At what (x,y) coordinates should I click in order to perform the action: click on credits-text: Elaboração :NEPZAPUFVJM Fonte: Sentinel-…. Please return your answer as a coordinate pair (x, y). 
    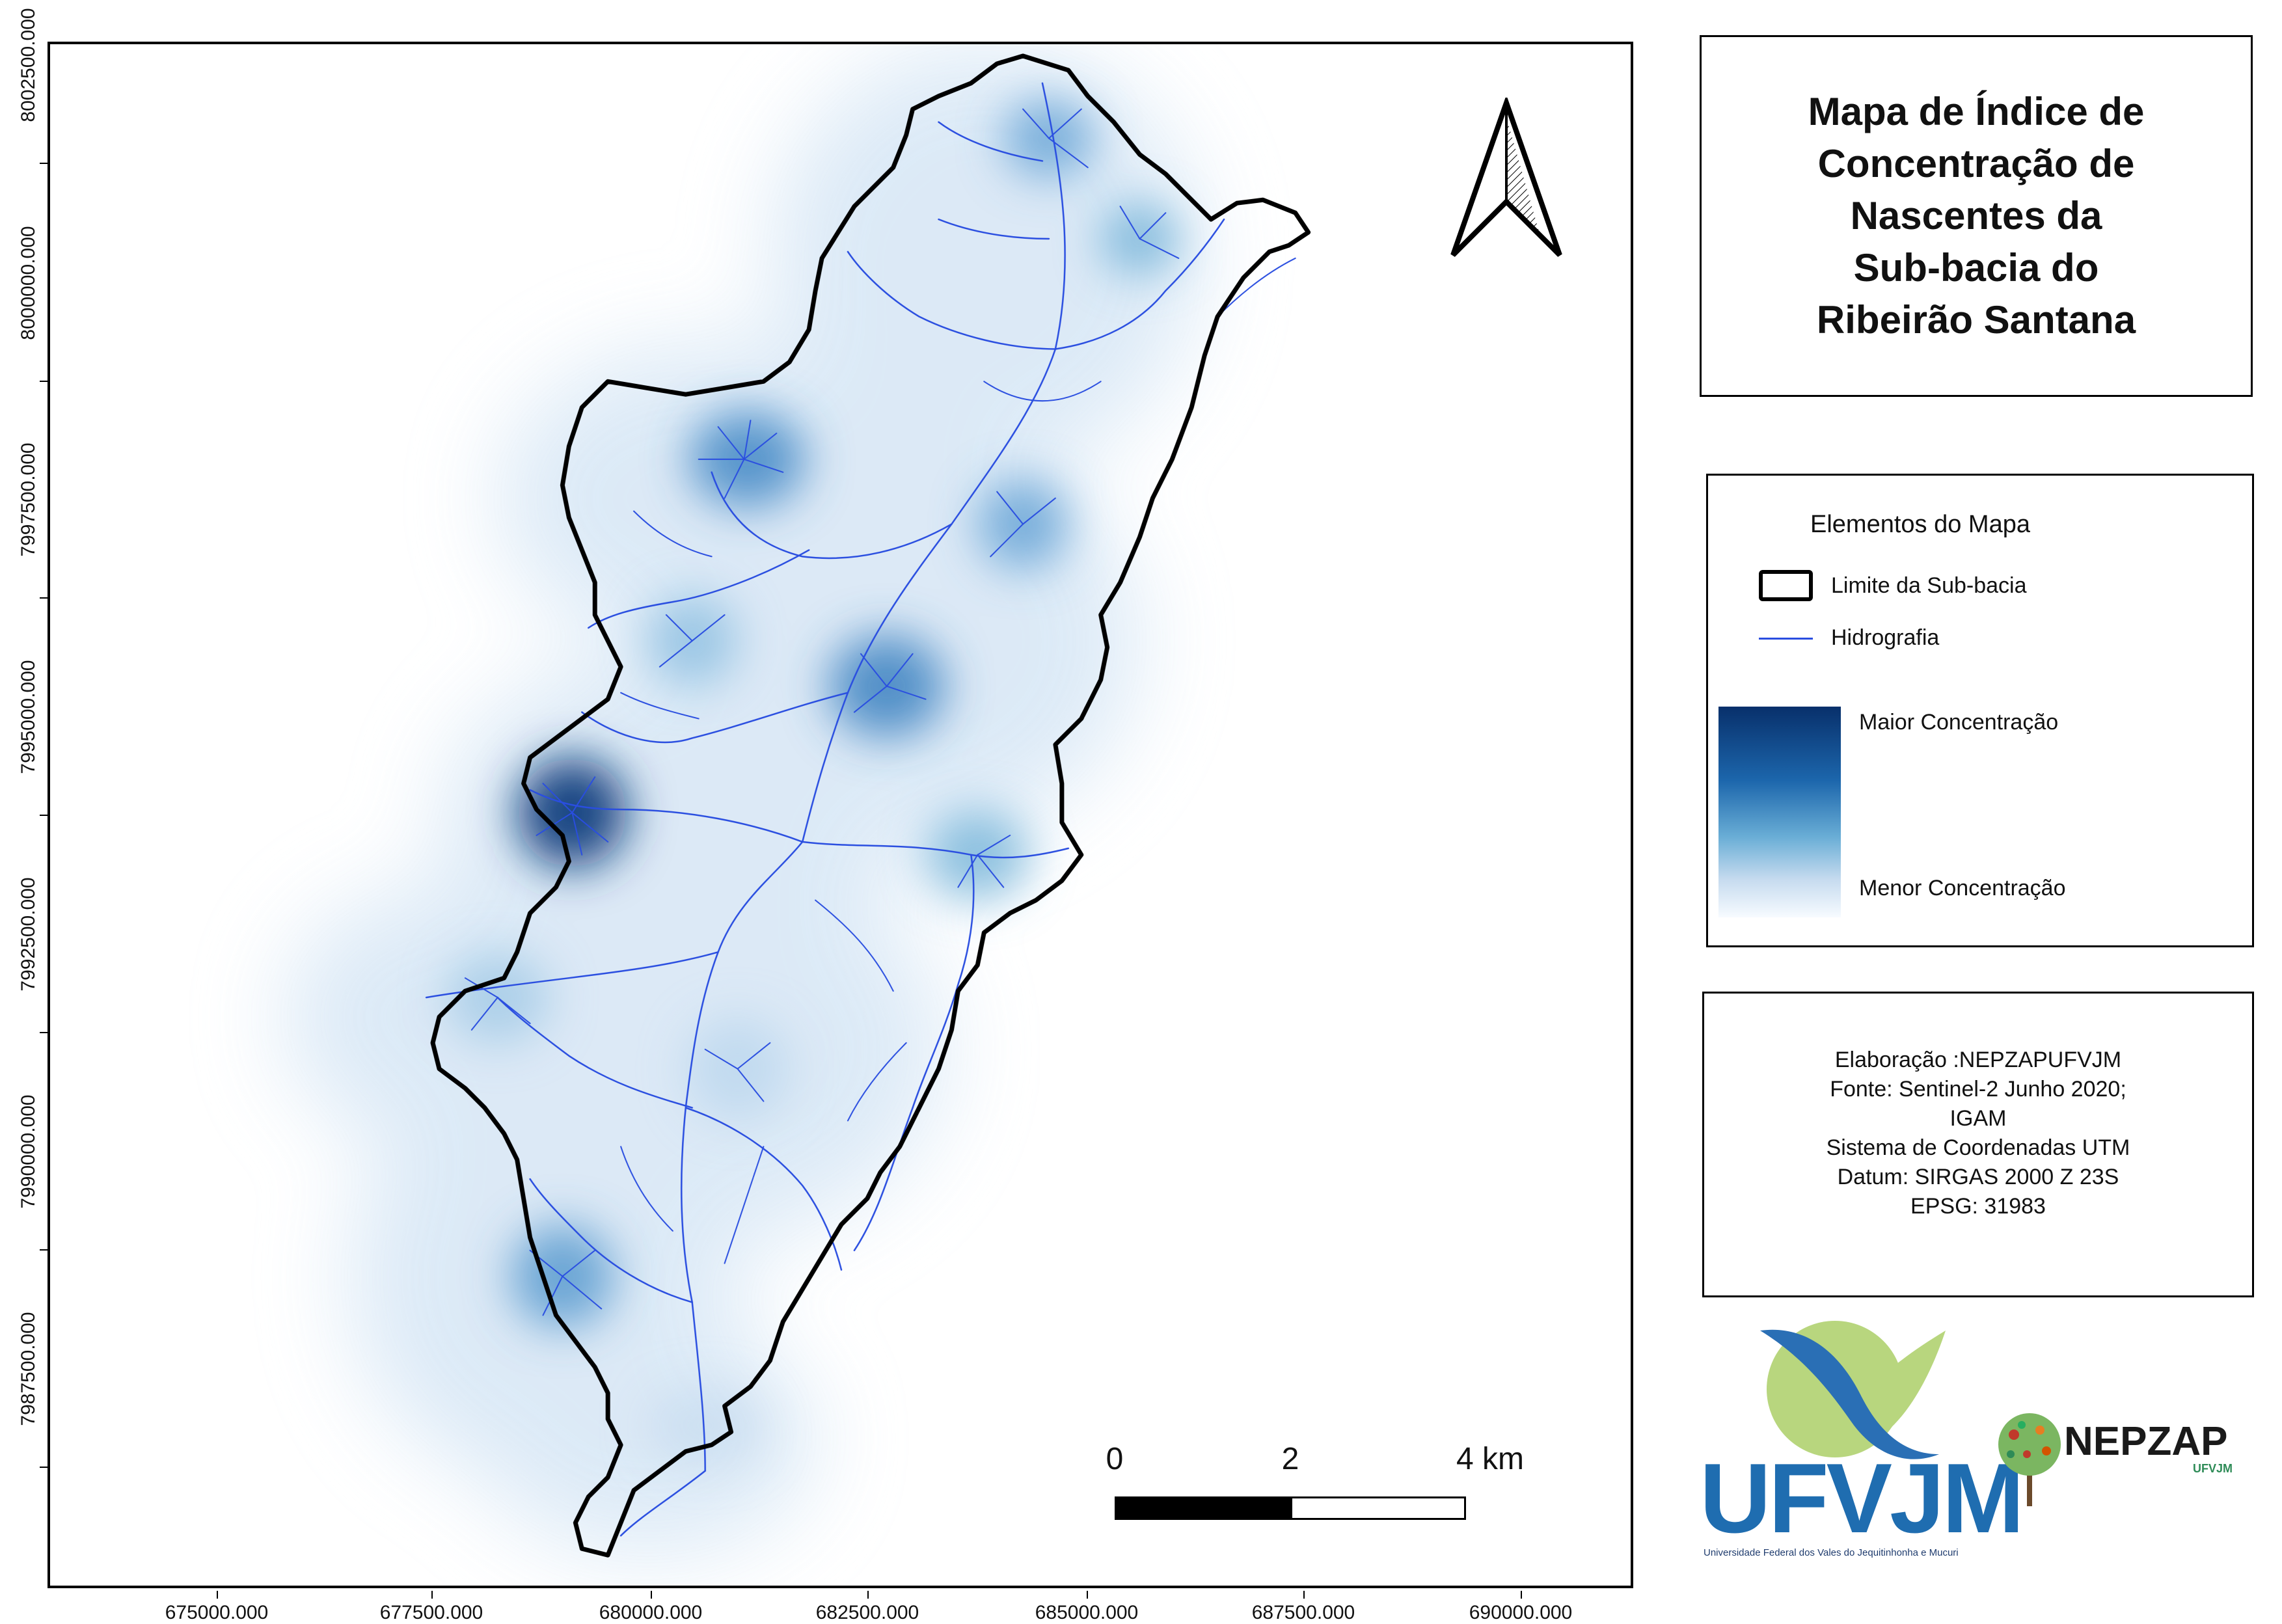
    Looking at the image, I should click on (1978, 1133).